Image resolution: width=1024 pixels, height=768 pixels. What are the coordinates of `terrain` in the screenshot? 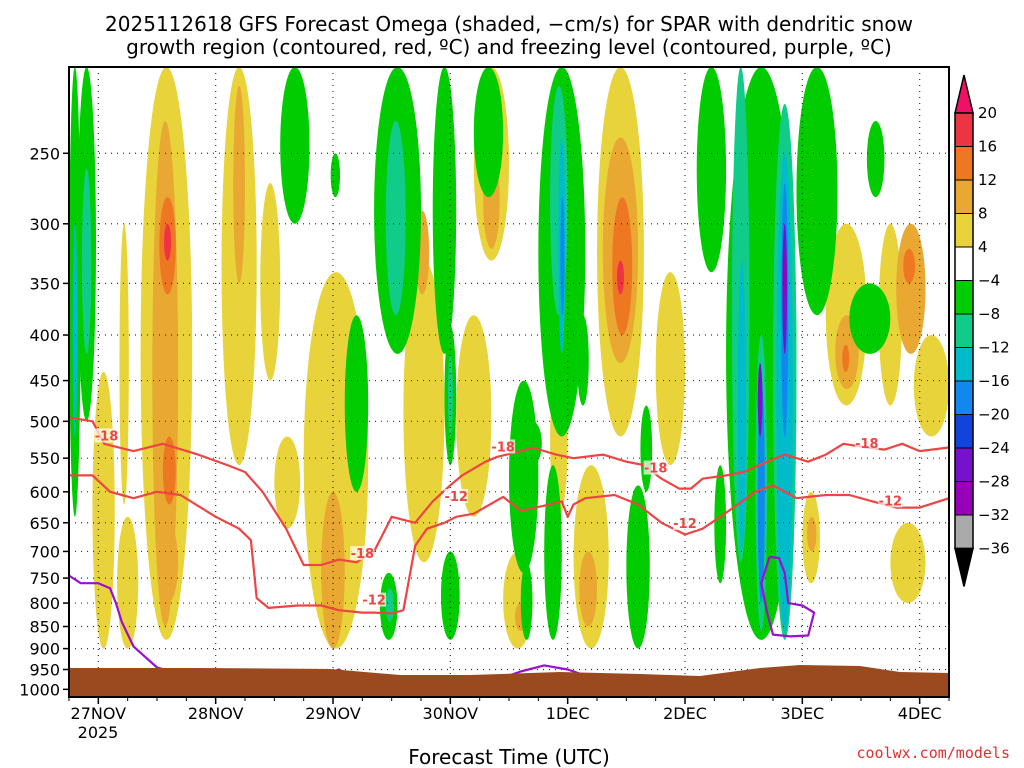 It's located at (509, 681).